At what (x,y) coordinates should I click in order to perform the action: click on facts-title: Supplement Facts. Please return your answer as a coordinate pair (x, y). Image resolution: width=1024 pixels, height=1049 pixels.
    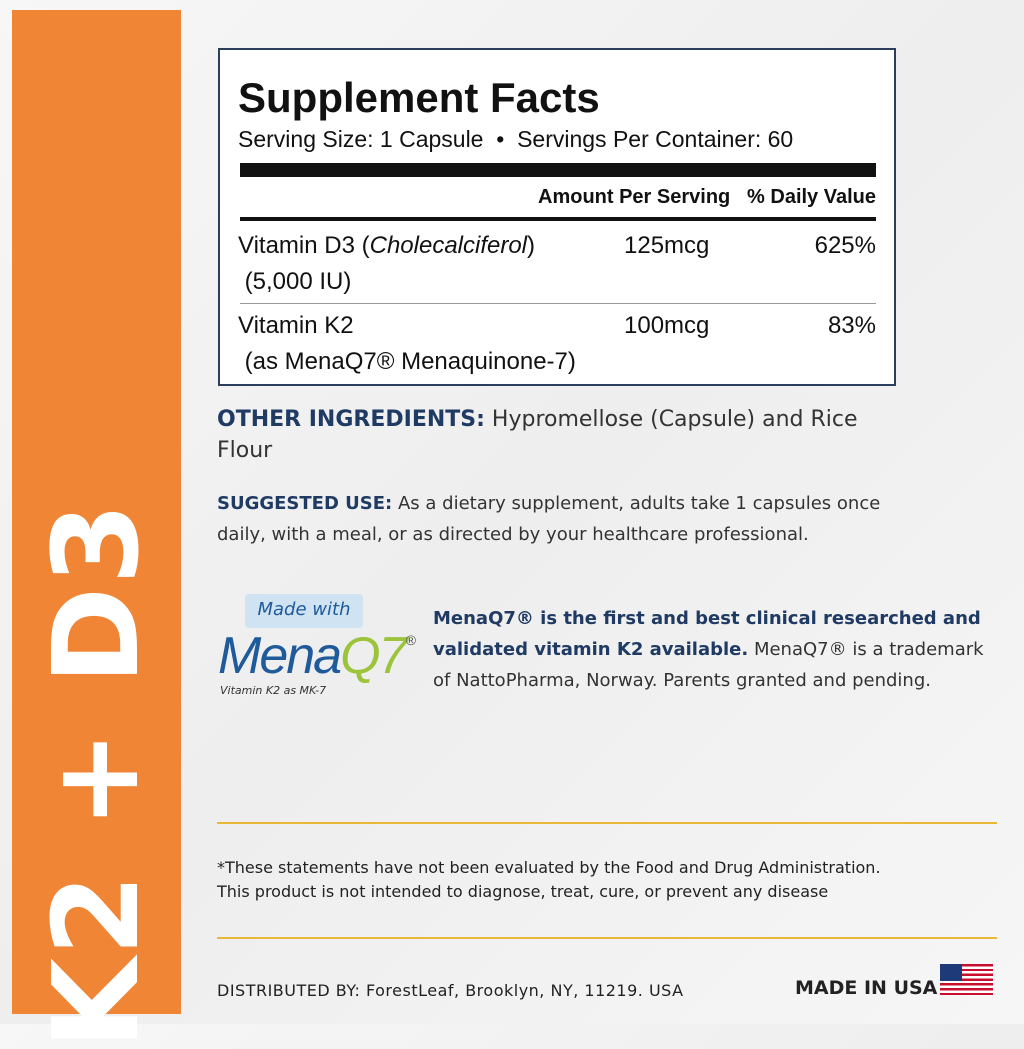
    Looking at the image, I should click on (419, 97).